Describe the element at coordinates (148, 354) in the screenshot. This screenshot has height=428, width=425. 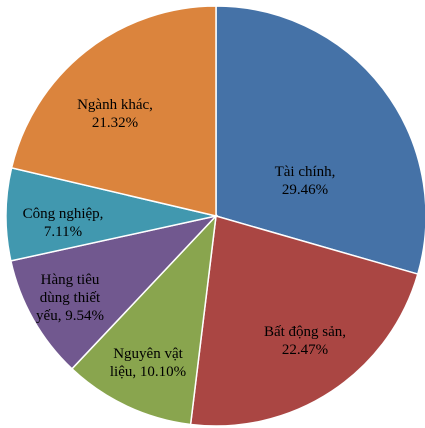
I see `label-line: Nguyên vật` at that location.